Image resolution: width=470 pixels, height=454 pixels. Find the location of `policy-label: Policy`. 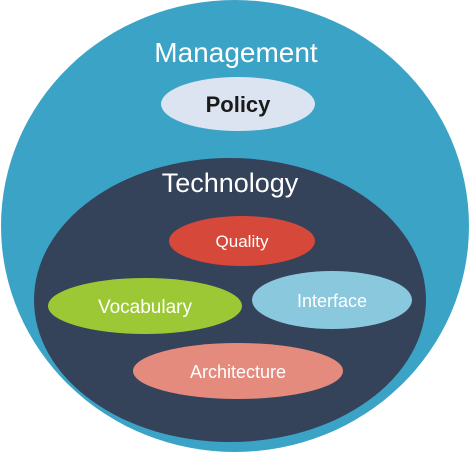

policy-label: Policy is located at coordinates (239, 104).